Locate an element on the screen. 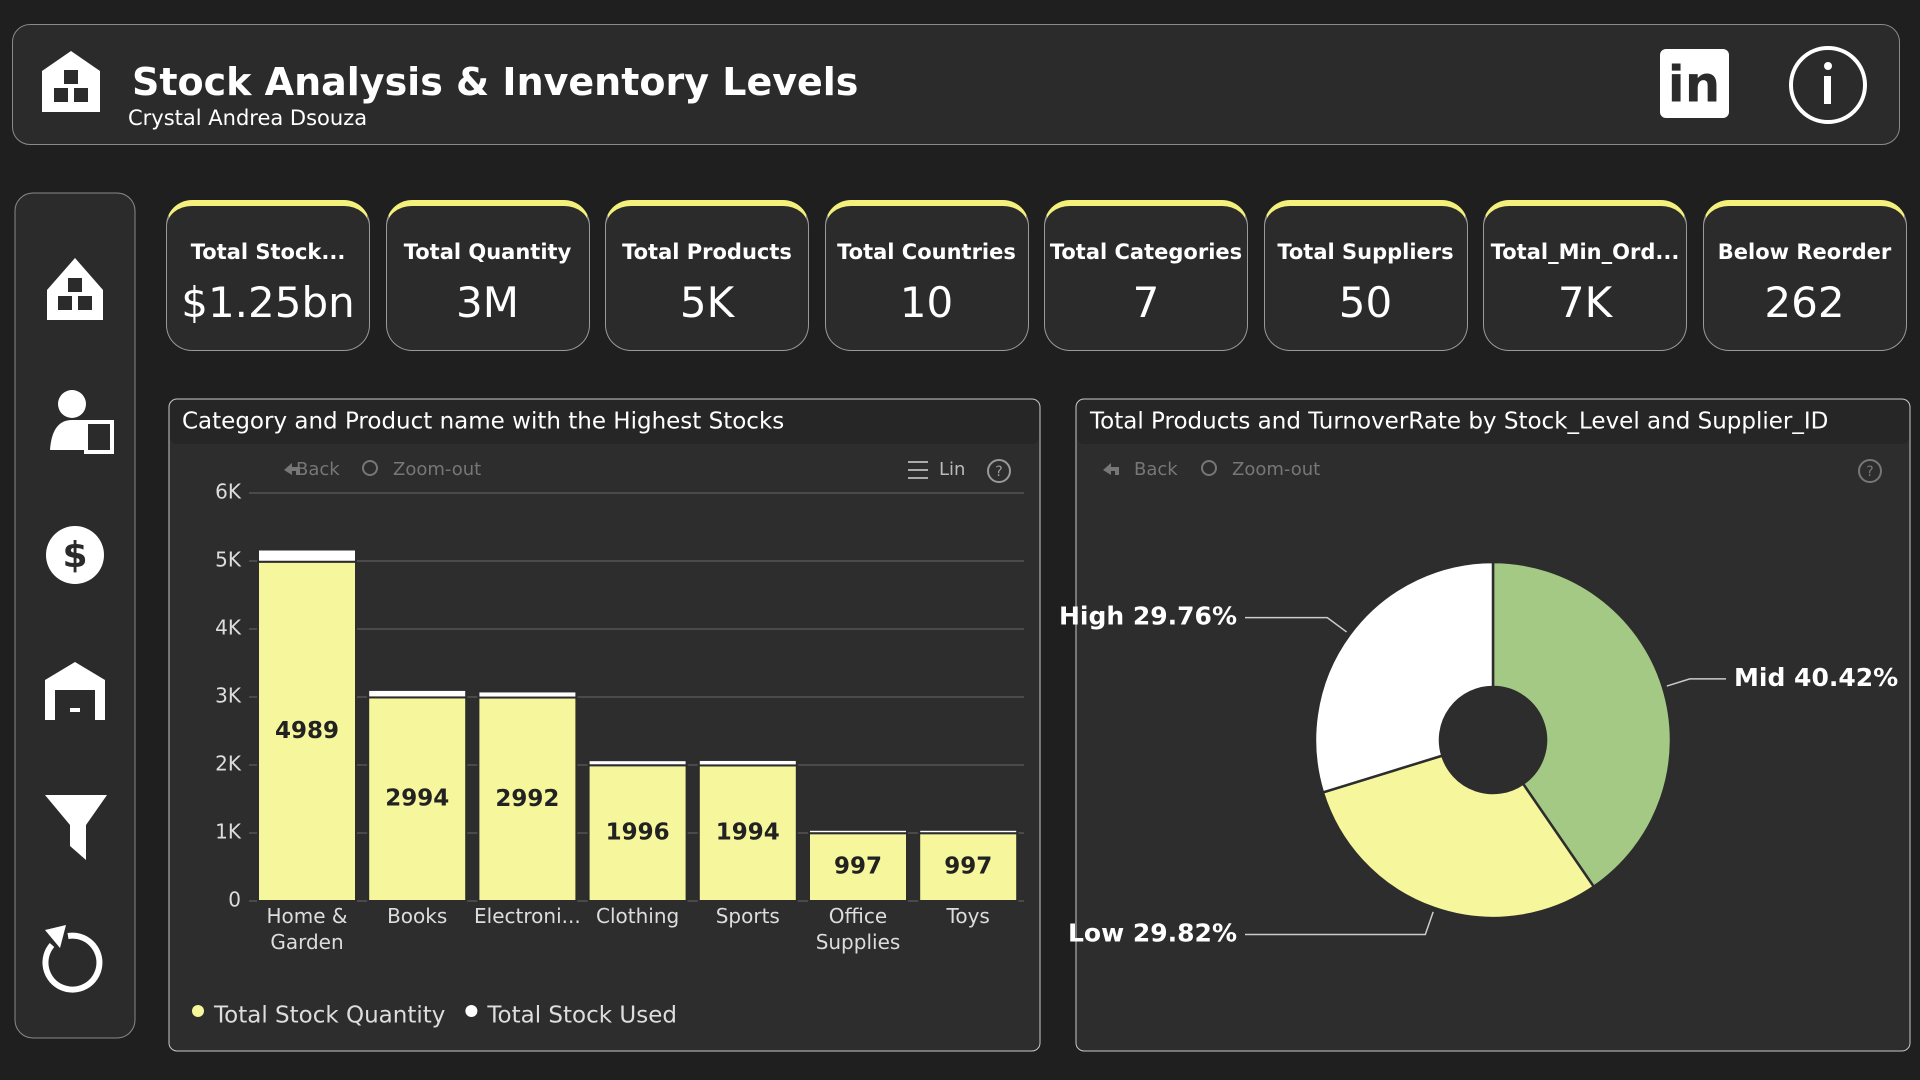 Image resolution: width=1920 pixels, height=1080 pixels. kpi-value: 10 is located at coordinates (926, 302).